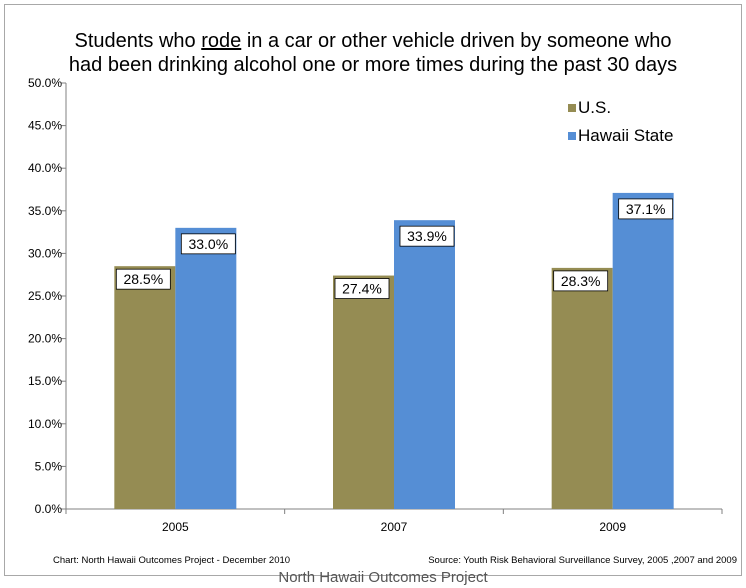 The width and height of the screenshot is (746, 588). Describe the element at coordinates (45, 211) in the screenshot. I see `y-tick-label: 35.0%` at that location.